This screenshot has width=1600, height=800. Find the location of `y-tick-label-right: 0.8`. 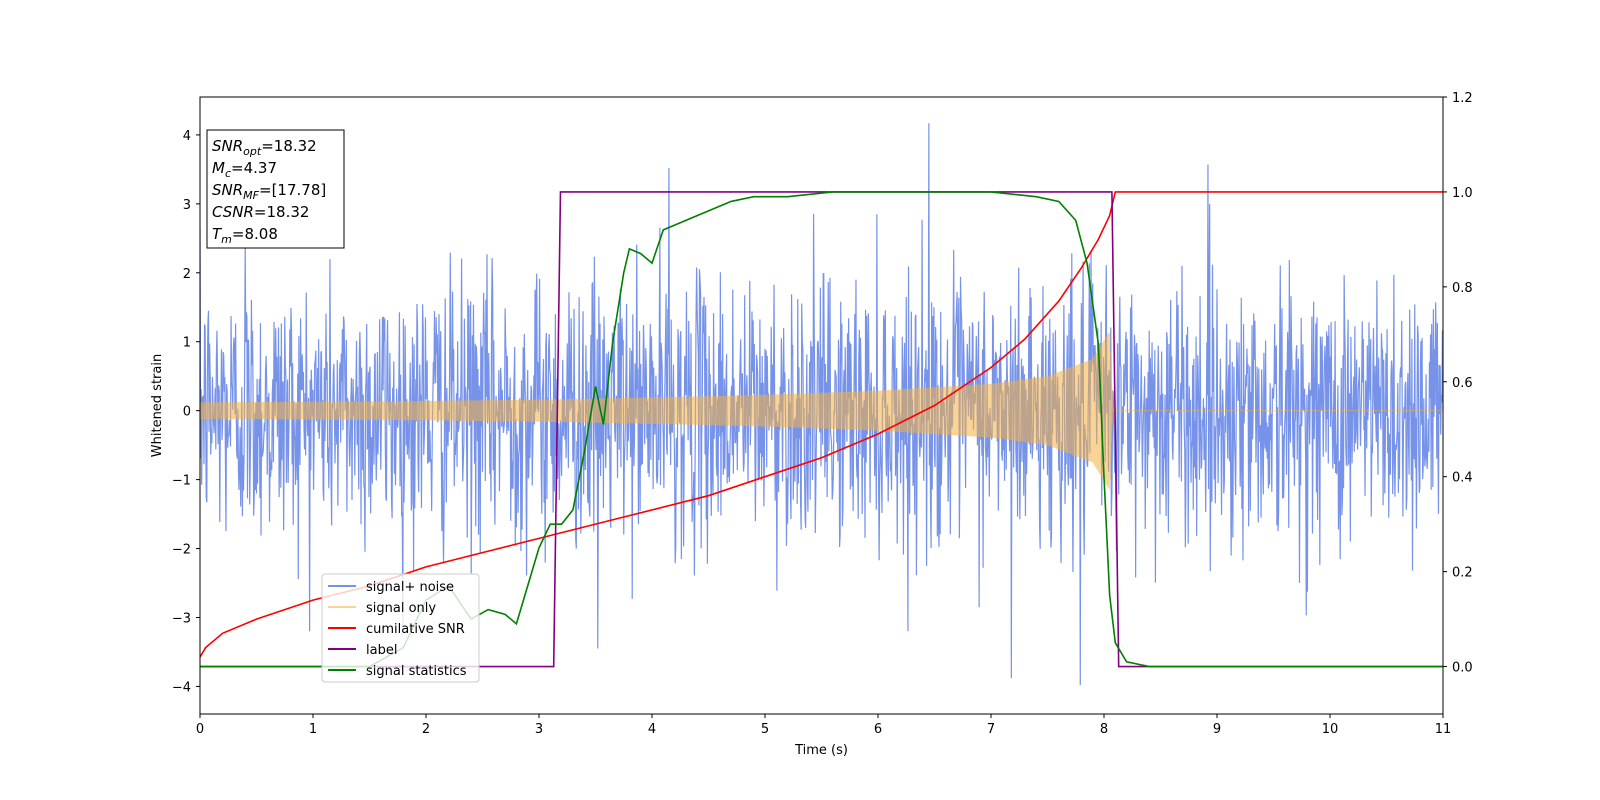

y-tick-label-right: 0.8 is located at coordinates (1462, 288).